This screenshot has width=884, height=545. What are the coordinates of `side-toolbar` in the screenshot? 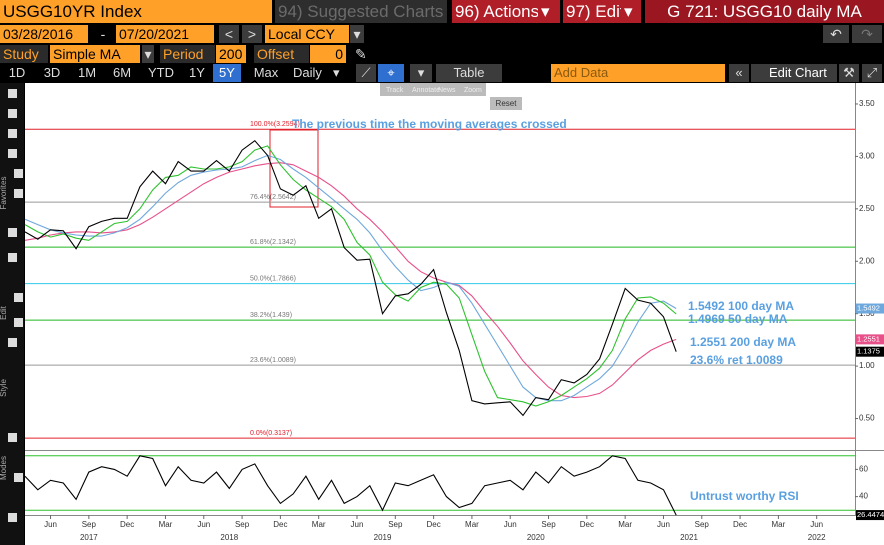 It's located at (12, 314).